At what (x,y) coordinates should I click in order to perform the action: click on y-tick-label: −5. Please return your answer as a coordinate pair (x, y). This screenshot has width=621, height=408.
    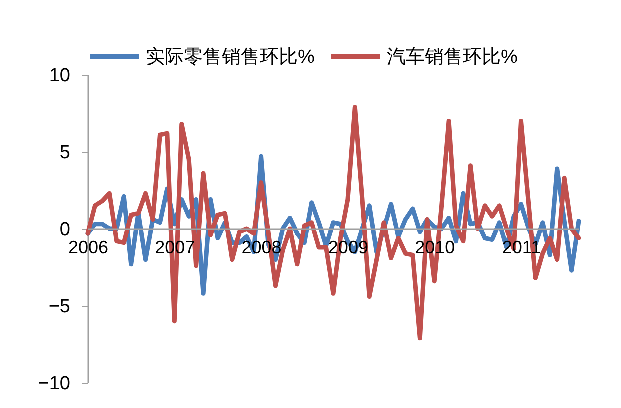
    Looking at the image, I should click on (59, 307).